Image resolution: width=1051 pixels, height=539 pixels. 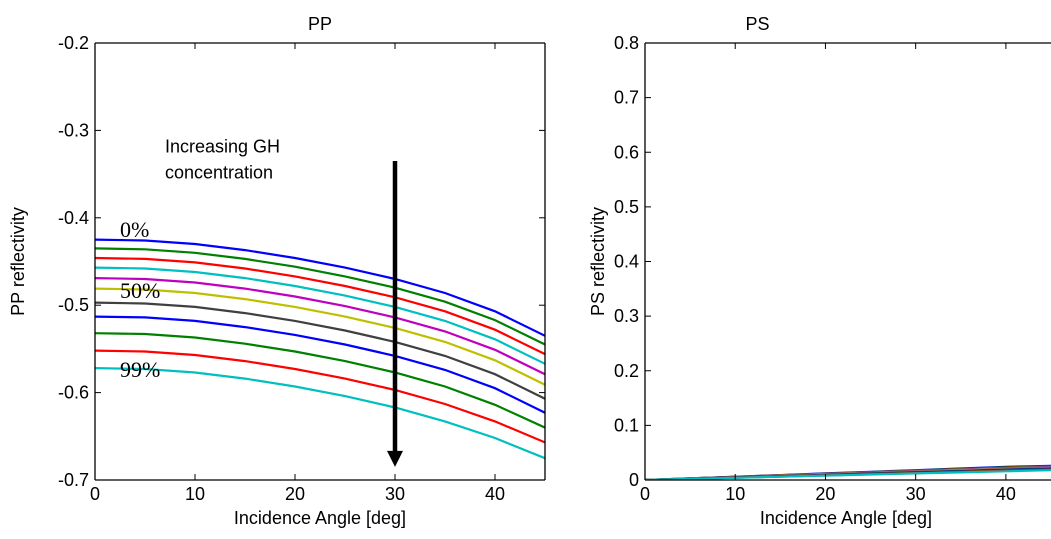 I want to click on y-tick-label: 0, so click(x=634, y=480).